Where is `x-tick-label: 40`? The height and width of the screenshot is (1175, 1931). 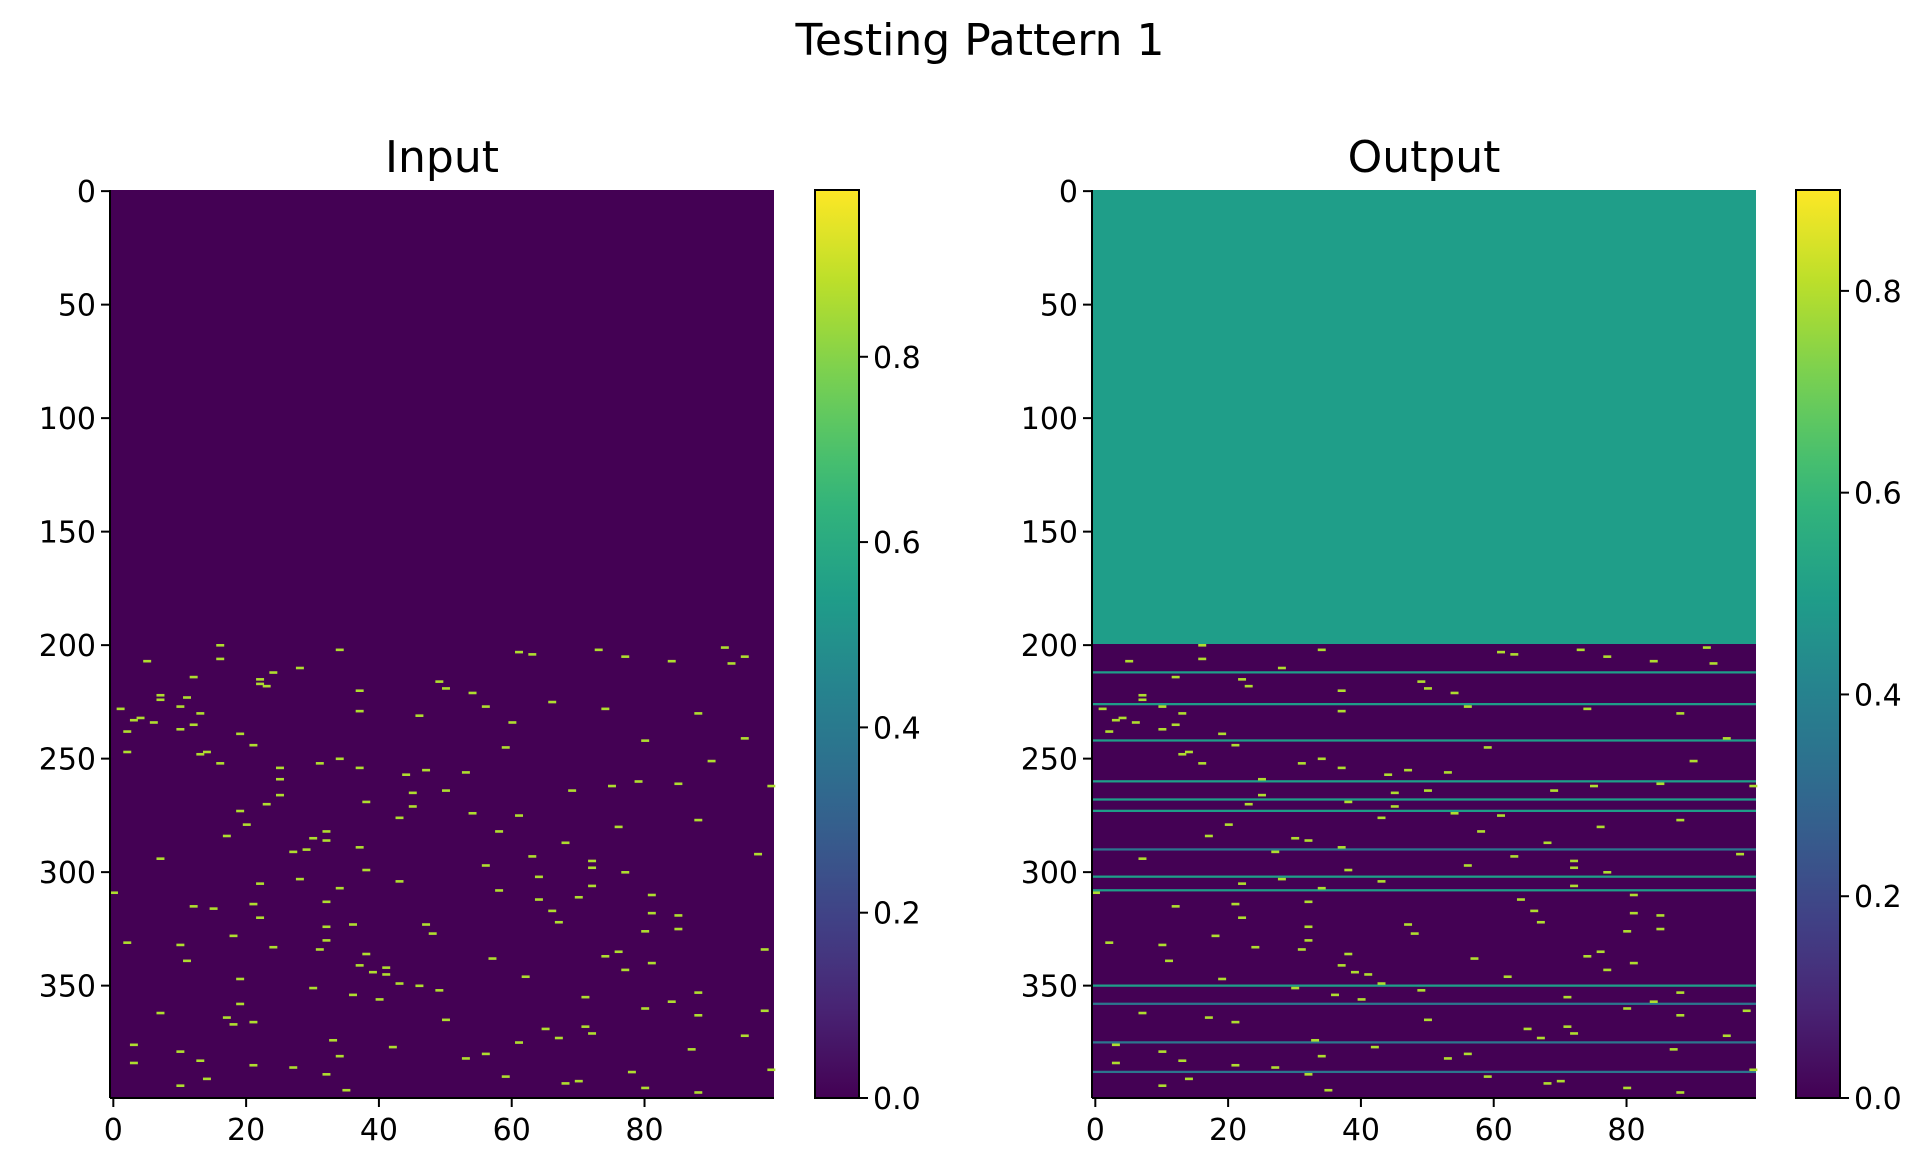
x-tick-label: 40 is located at coordinates (379, 1130).